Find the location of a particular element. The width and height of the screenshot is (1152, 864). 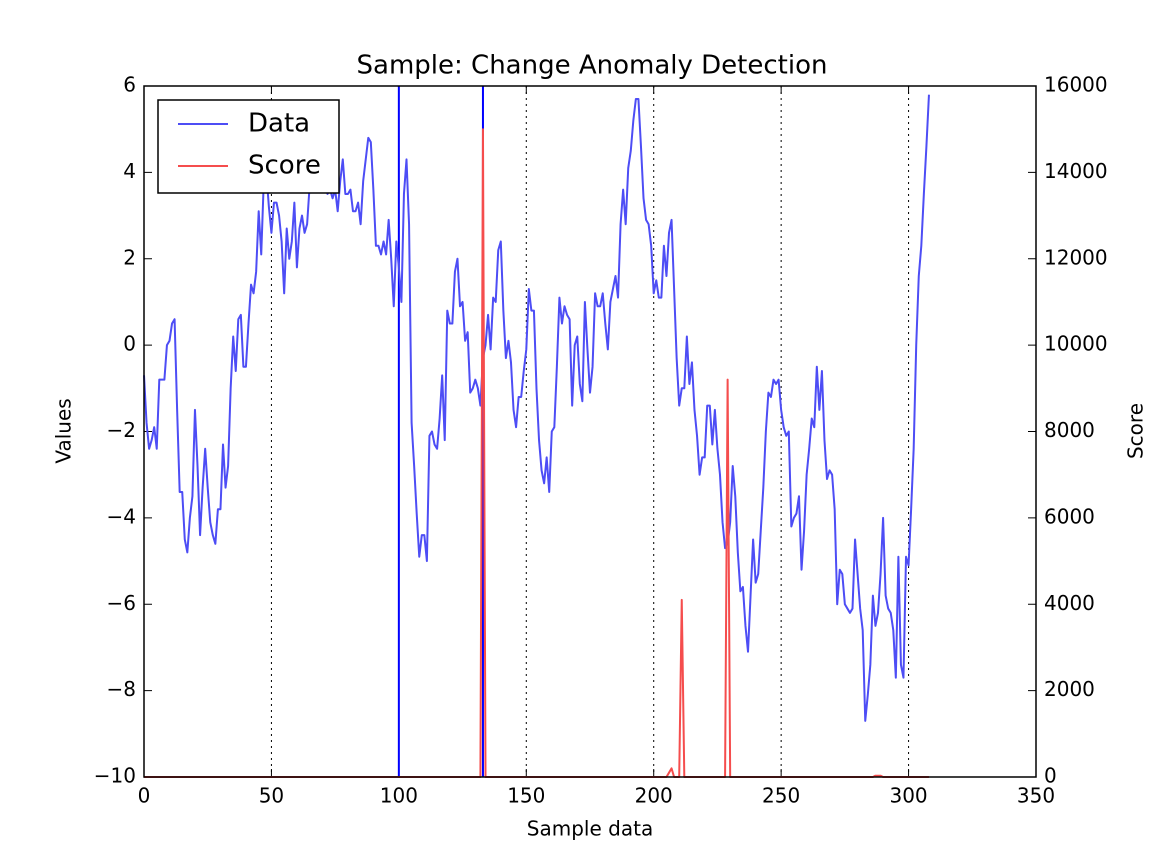

y-tick-label: −8 is located at coordinates (121, 689).